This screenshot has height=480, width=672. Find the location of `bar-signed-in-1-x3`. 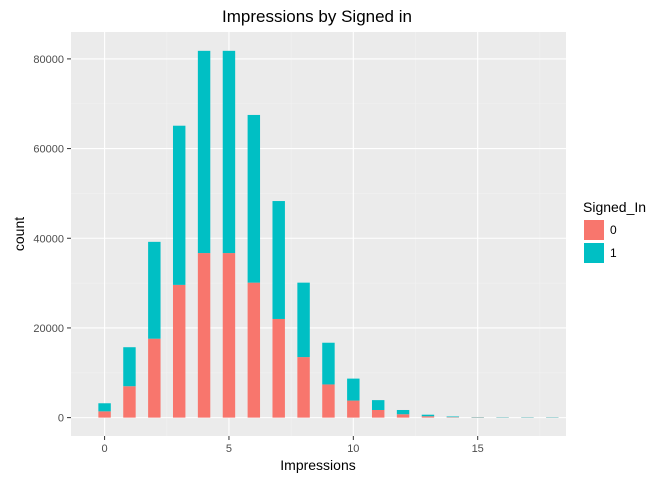

bar-signed-in-1-x3 is located at coordinates (179, 205).